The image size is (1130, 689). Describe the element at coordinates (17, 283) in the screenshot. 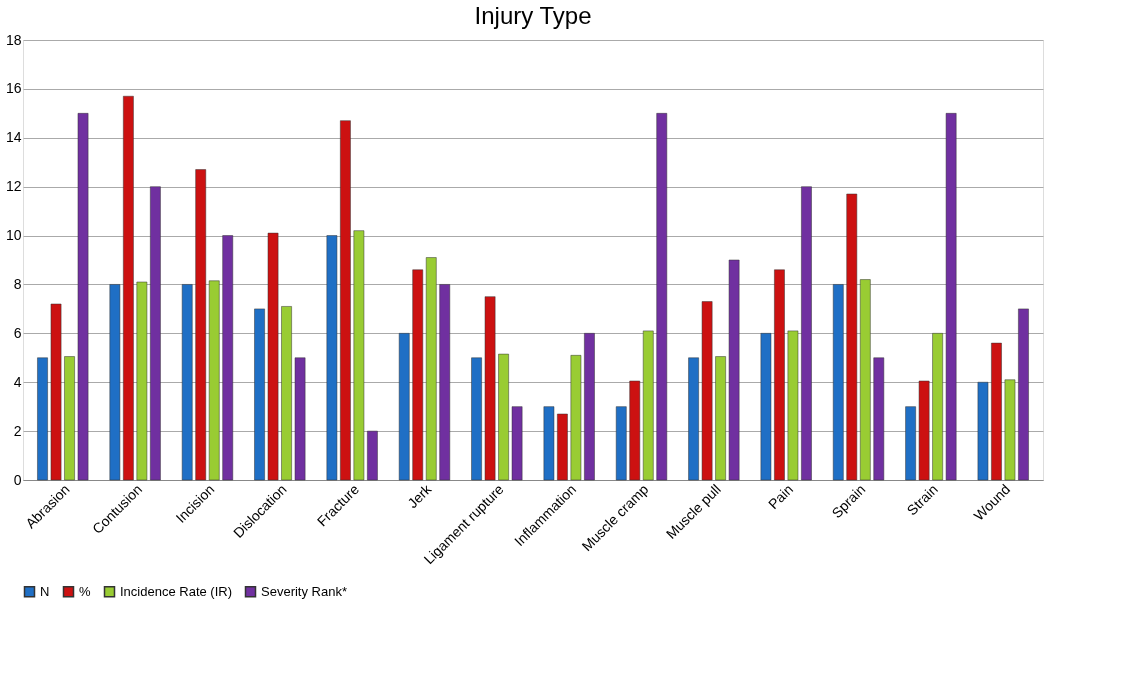

I see `y-tick-label: 8` at that location.